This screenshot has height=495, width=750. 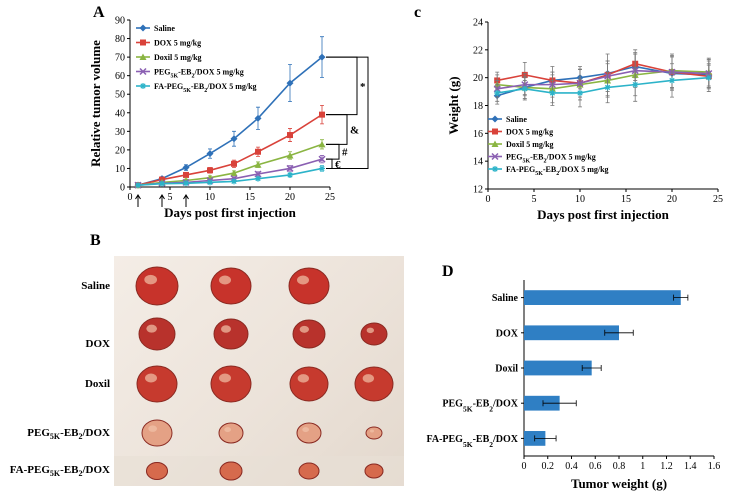 What do you see at coordinates (478, 134) in the screenshot?
I see `y-tick-label: 16` at bounding box center [478, 134].